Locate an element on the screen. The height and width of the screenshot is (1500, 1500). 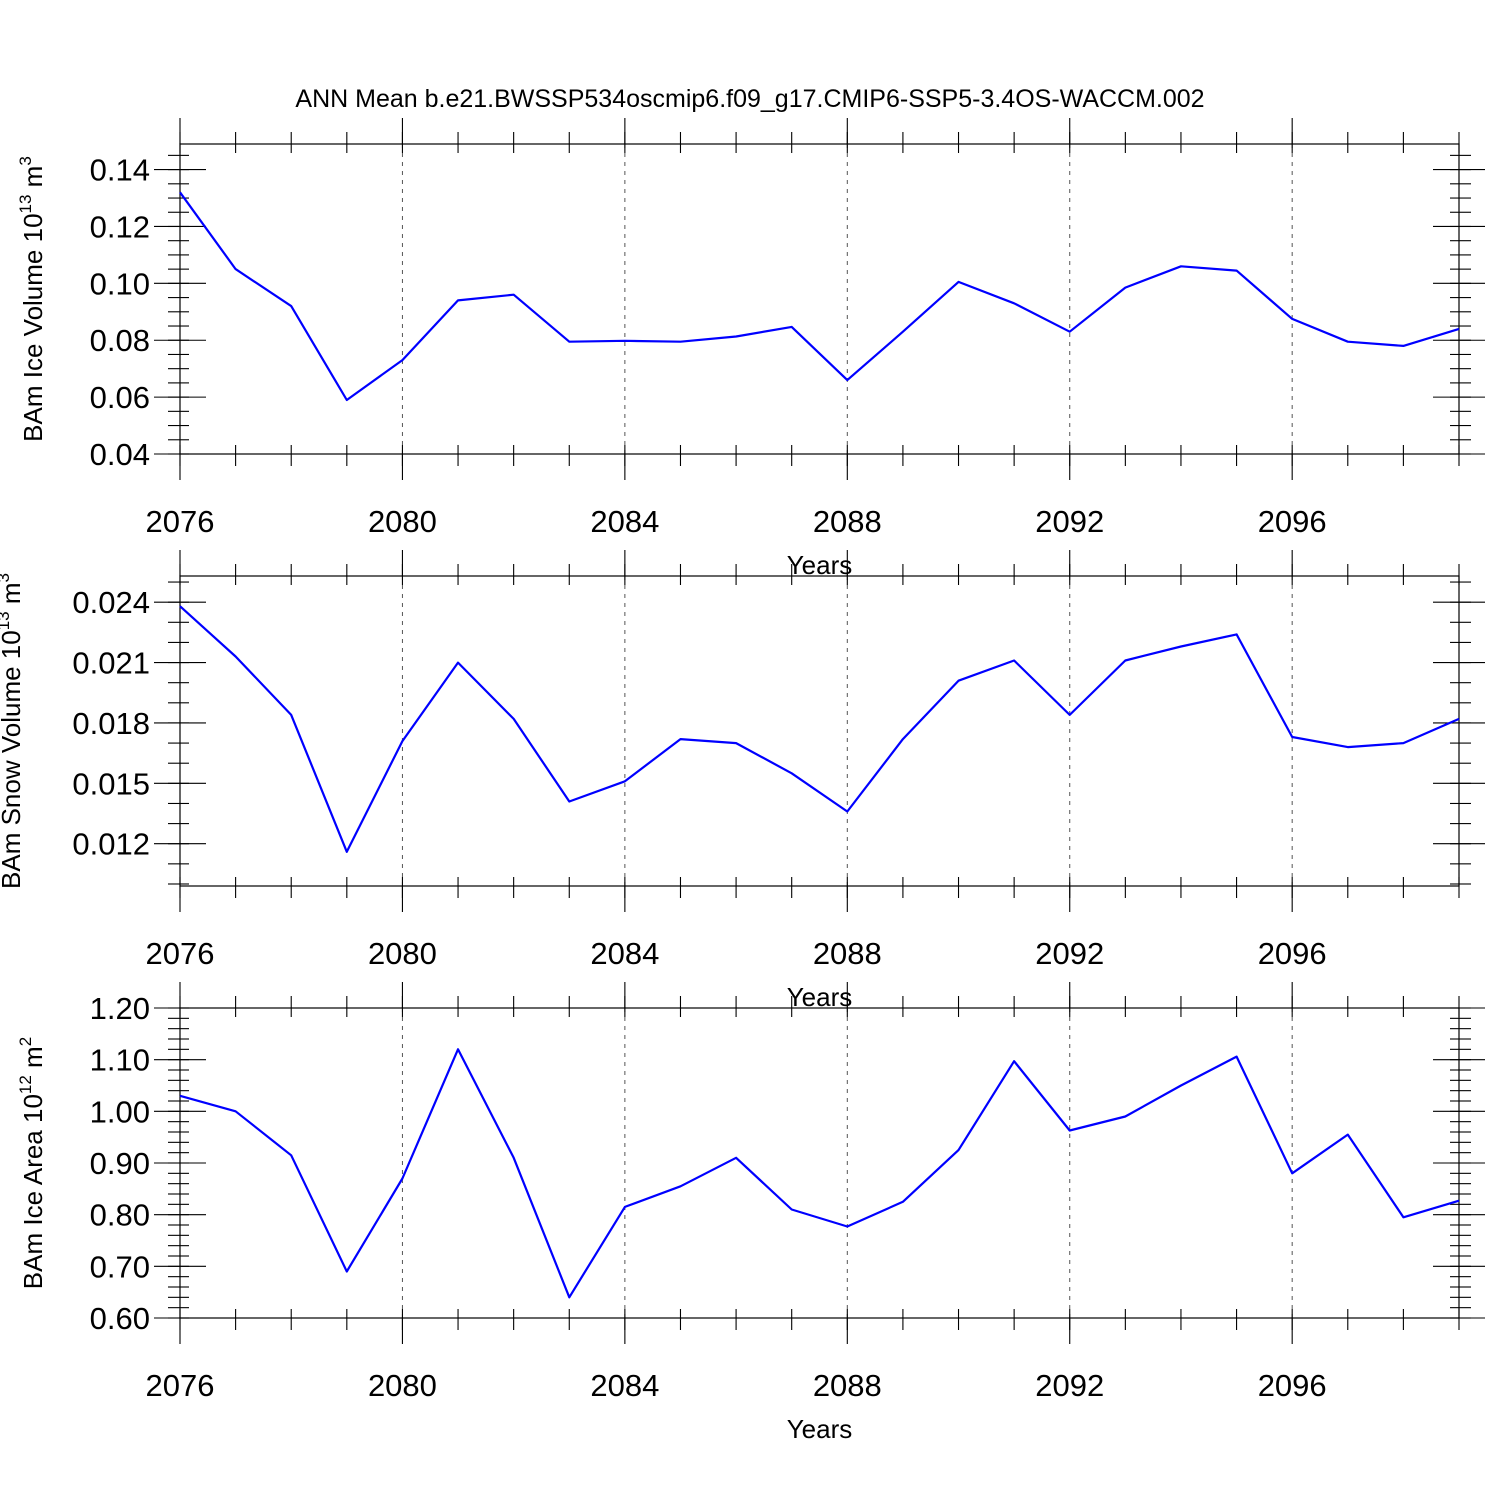
y-axis-title: BAm Ice Volume 1013 m3 is located at coordinates (32, 299).